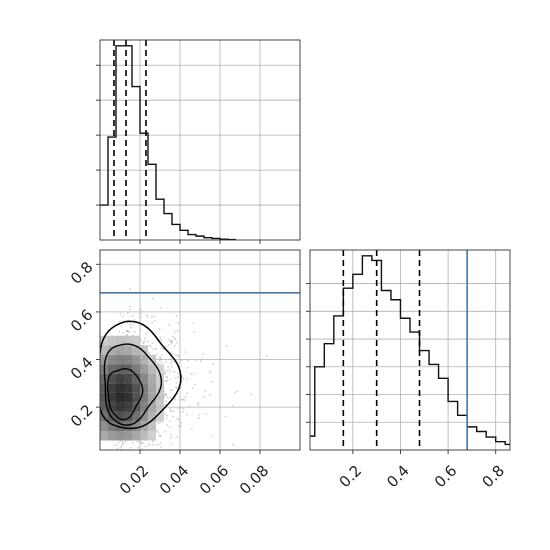 Image resolution: width=550 pixels, height=550 pixels. Describe the element at coordinates (398, 477) in the screenshot. I see `hist-p2-xtick-label-1: 0.4` at that location.